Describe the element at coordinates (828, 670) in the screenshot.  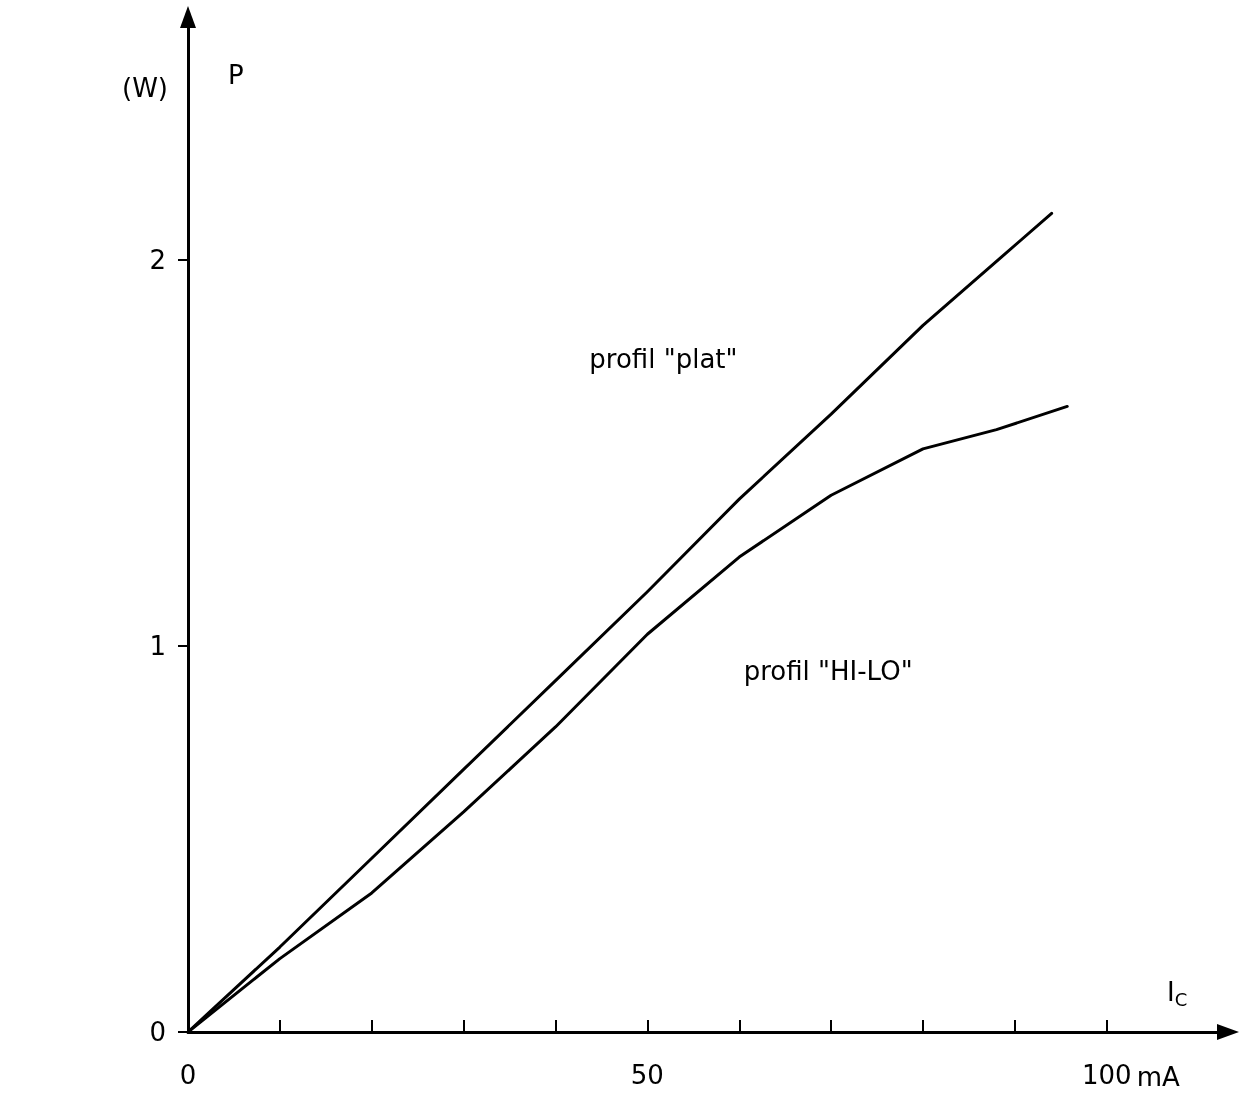
I see `annotation: profil "HI-LO"` at that location.